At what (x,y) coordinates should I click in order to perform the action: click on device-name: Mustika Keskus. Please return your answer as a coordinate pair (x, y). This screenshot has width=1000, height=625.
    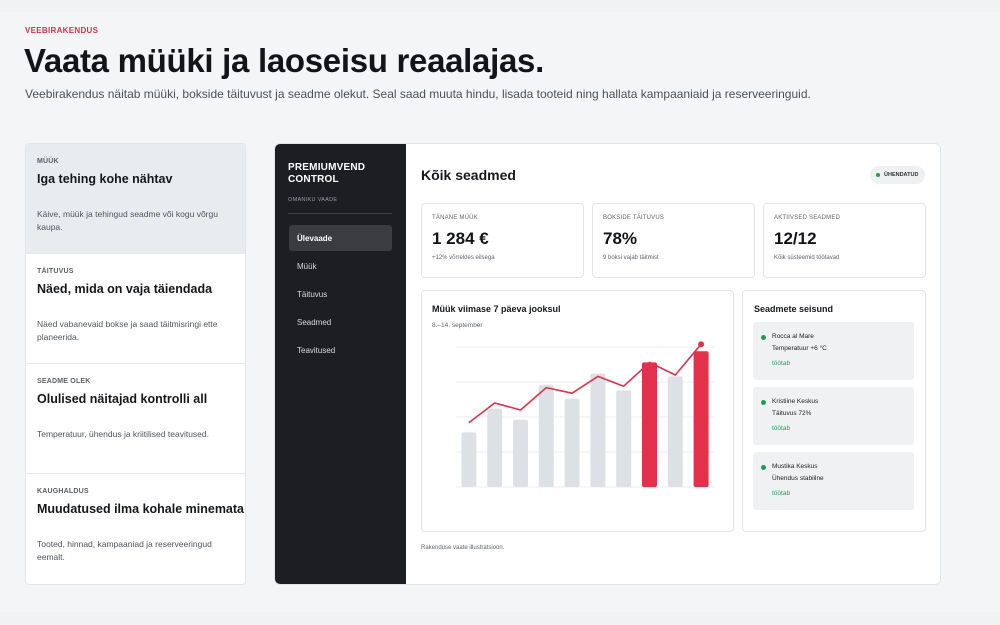
    Looking at the image, I should click on (795, 466).